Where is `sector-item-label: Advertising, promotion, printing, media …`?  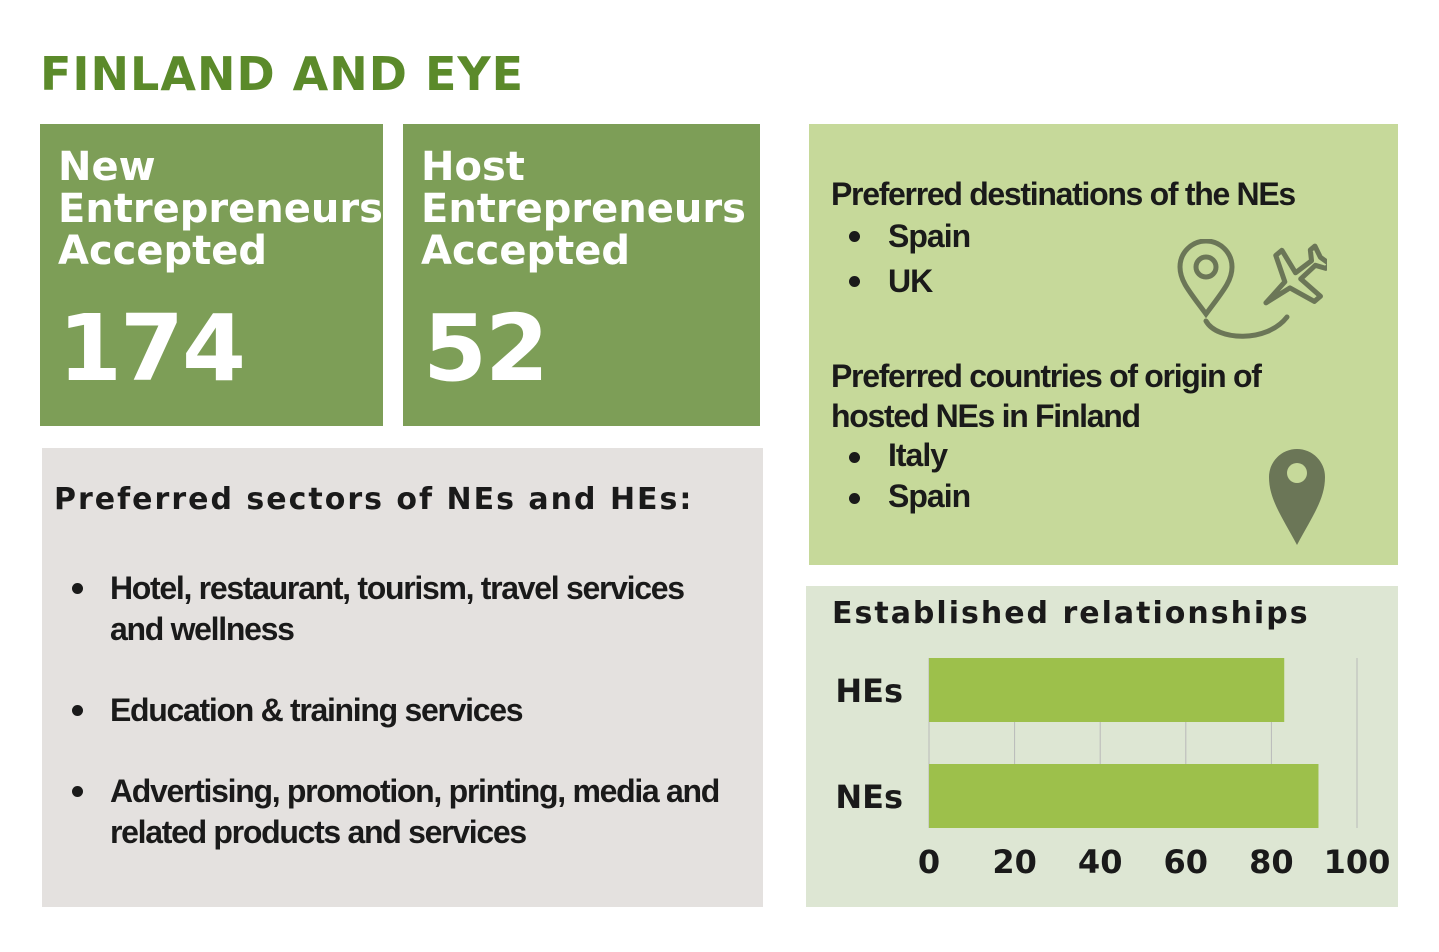 sector-item-label: Advertising, promotion, printing, media … is located at coordinates (415, 811).